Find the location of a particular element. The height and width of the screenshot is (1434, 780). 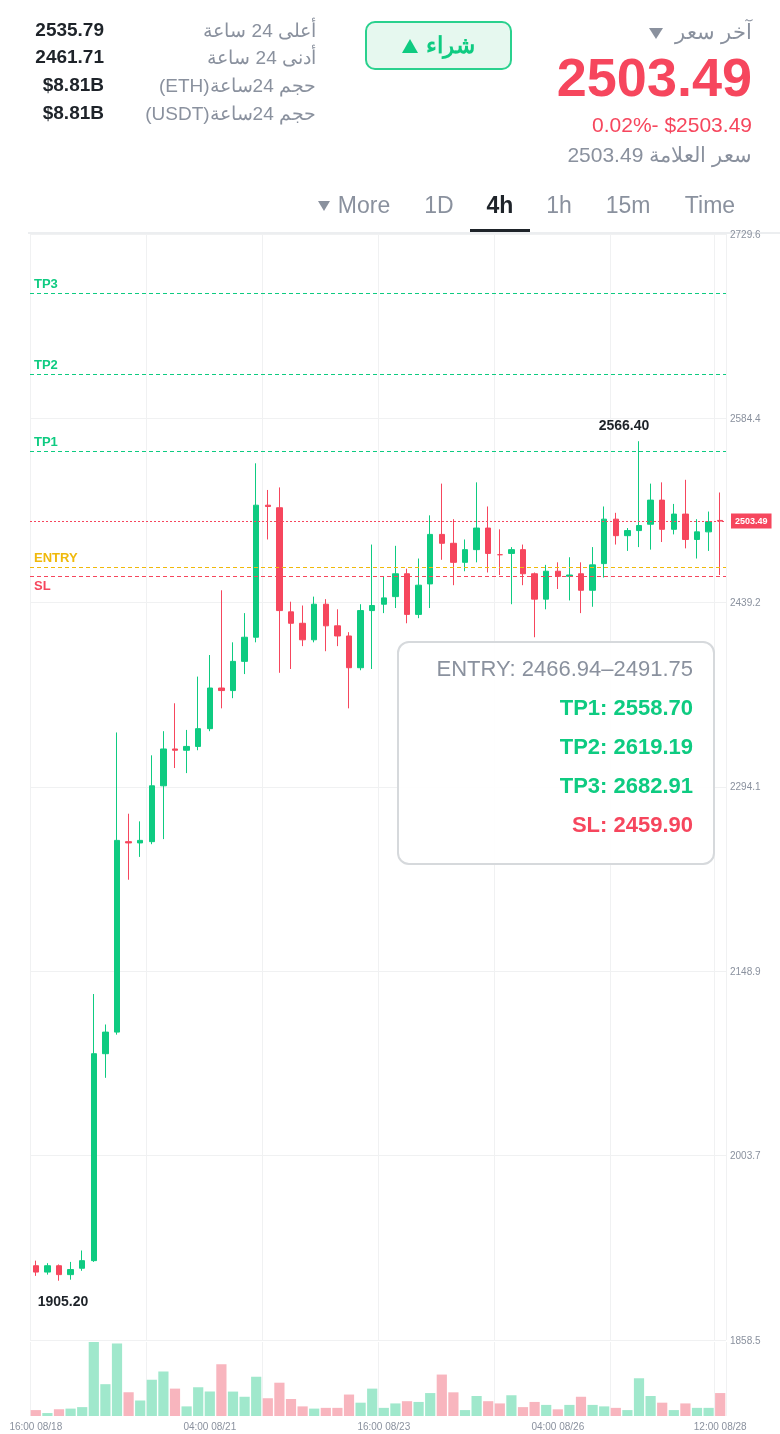

y-tick-label: 2439.2 is located at coordinates (746, 603).